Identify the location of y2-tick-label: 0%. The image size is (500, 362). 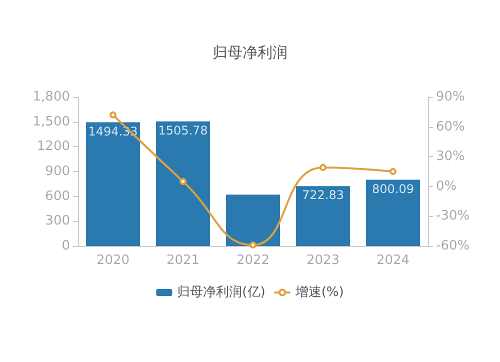
(446, 186).